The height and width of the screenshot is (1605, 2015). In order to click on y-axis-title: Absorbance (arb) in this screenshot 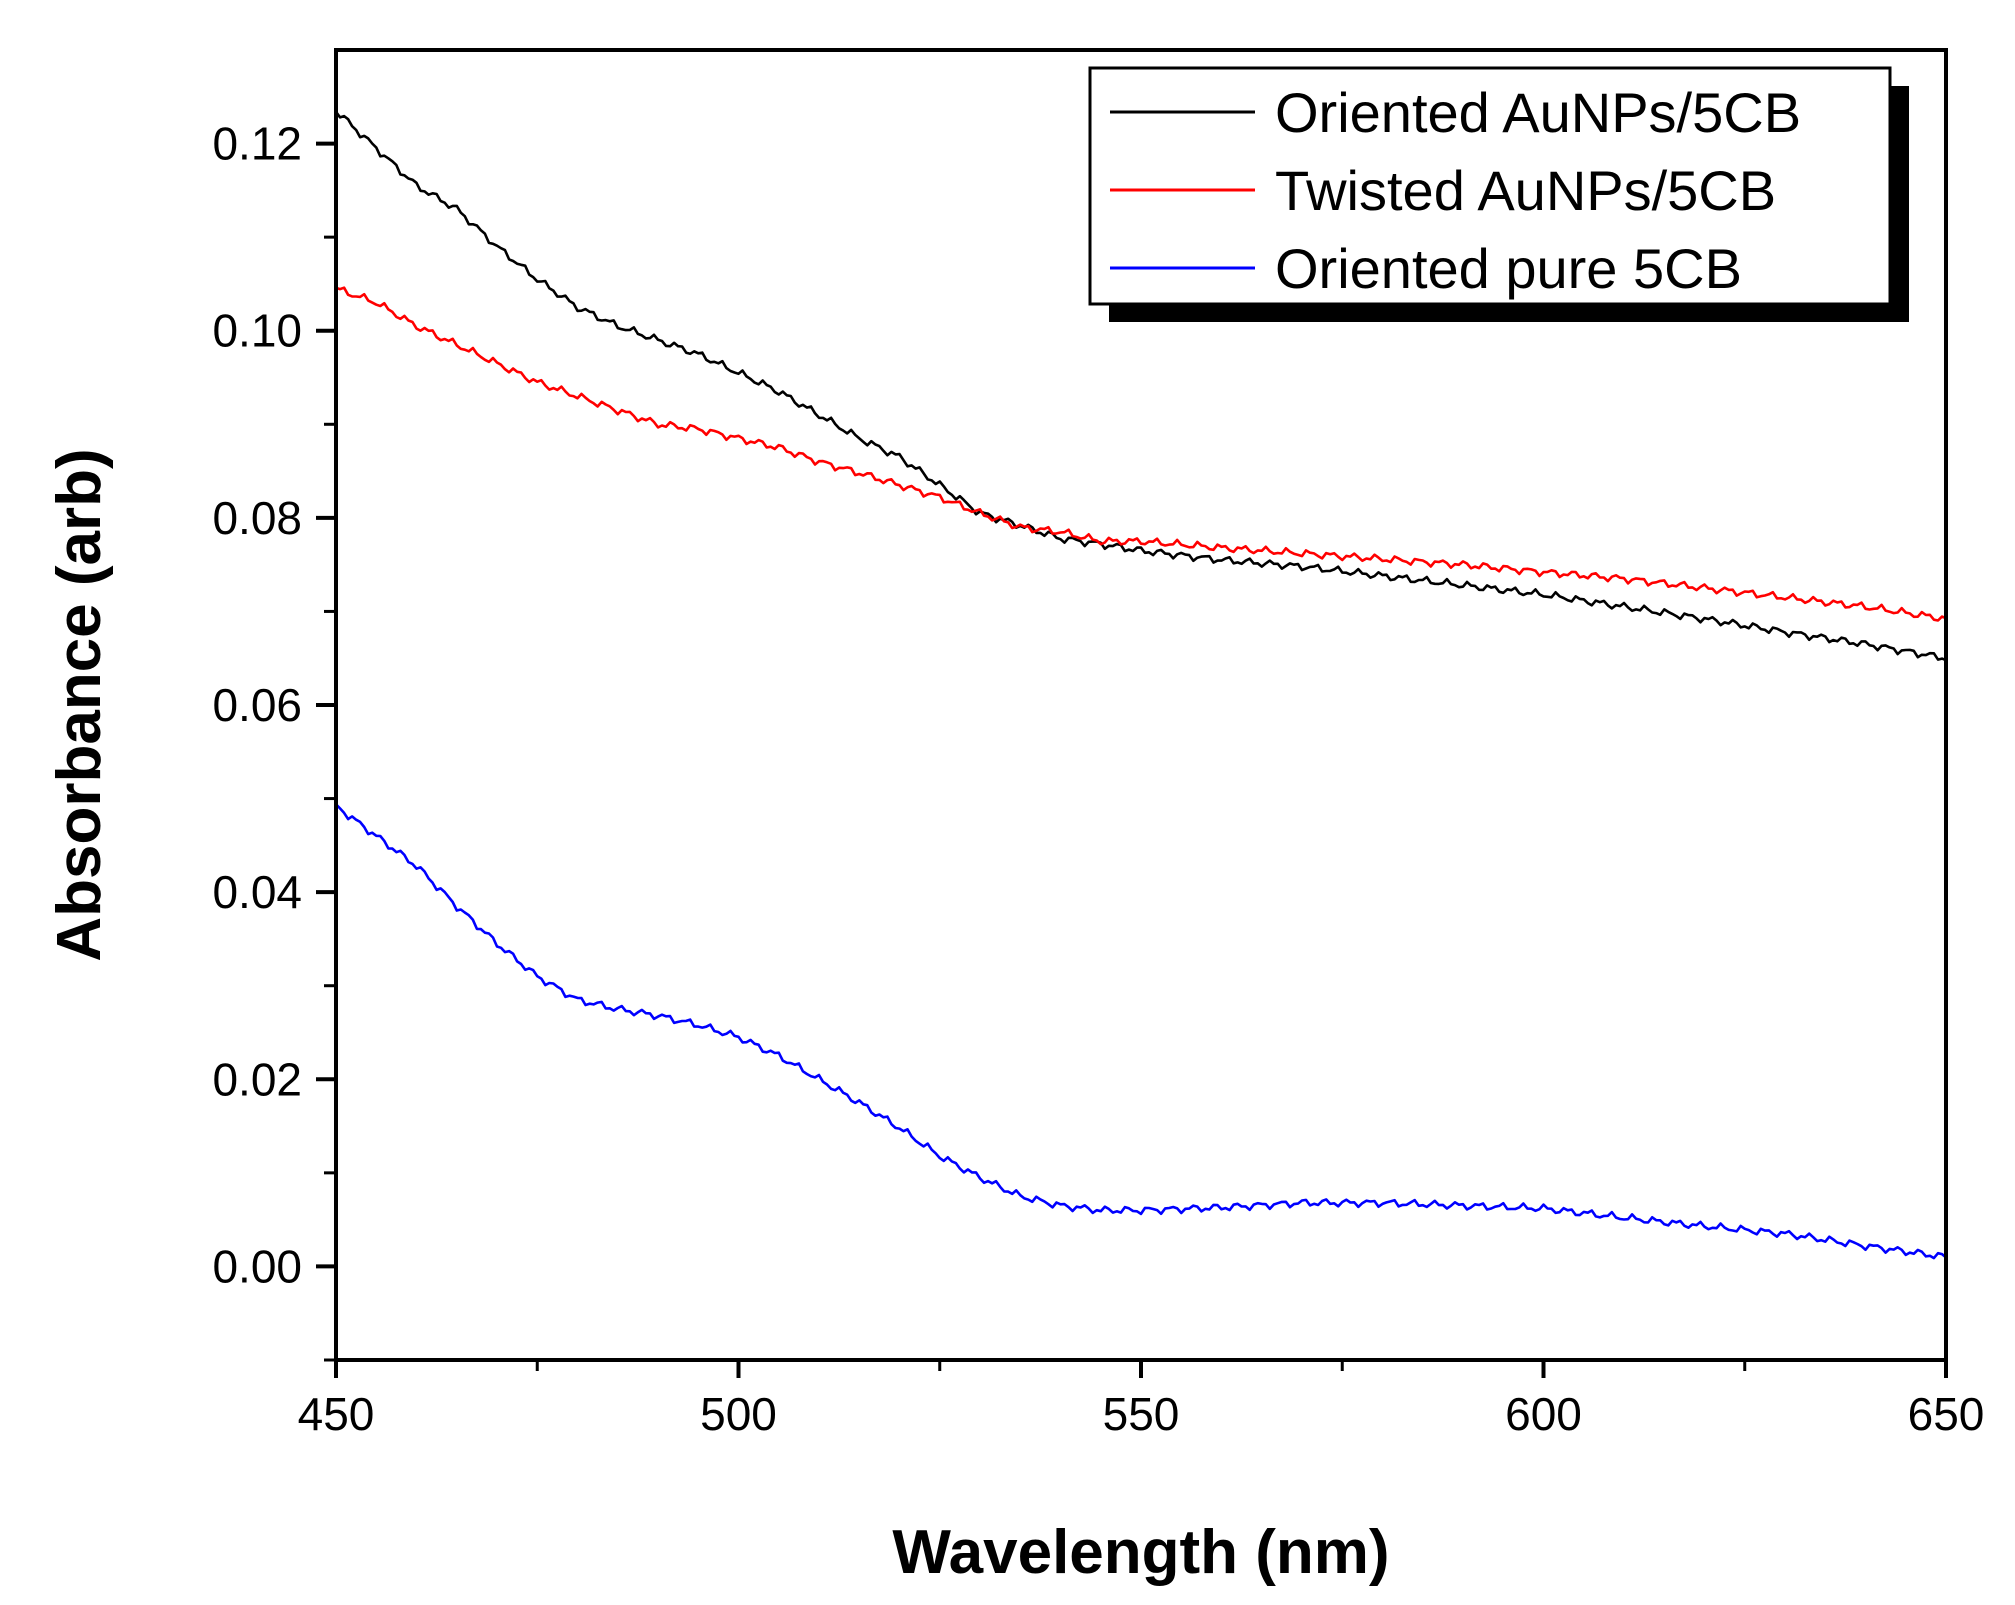, I will do `click(79, 704)`.